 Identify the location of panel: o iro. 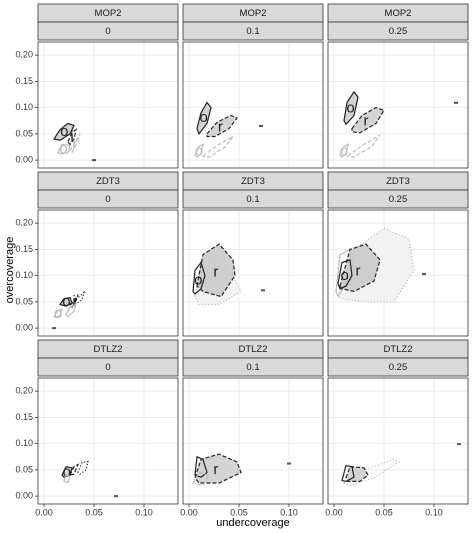
(108, 105).